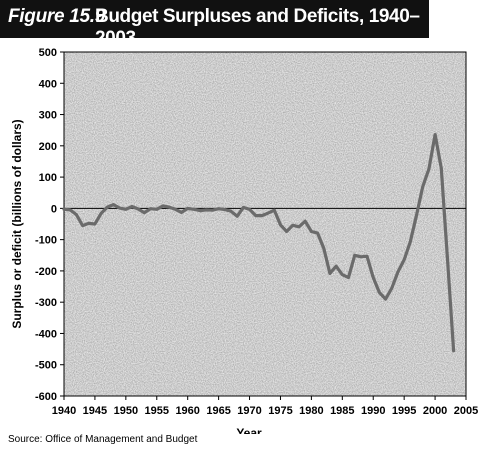 This screenshot has width=495, height=458. What do you see at coordinates (373, 411) in the screenshot?
I see `x-tick-label: 1990` at bounding box center [373, 411].